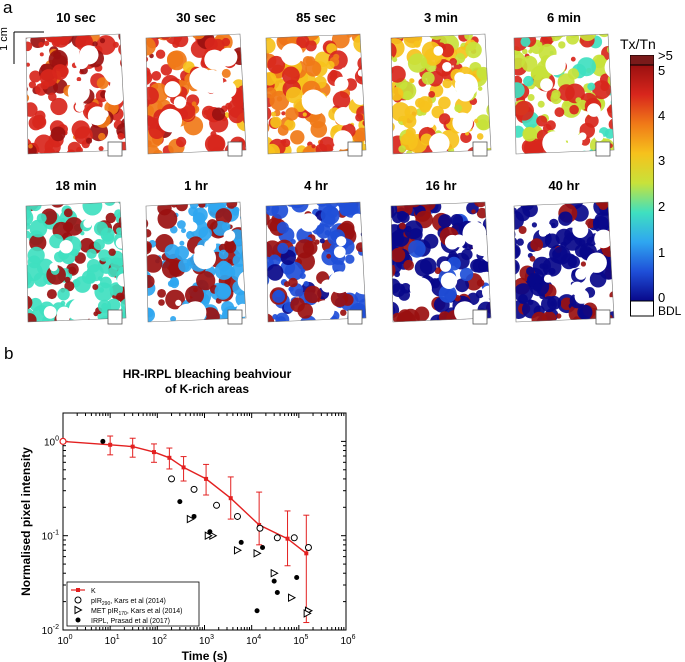 The height and width of the screenshot is (662, 685). What do you see at coordinates (316, 185) in the screenshot?
I see `tile-title: 4 hr` at bounding box center [316, 185].